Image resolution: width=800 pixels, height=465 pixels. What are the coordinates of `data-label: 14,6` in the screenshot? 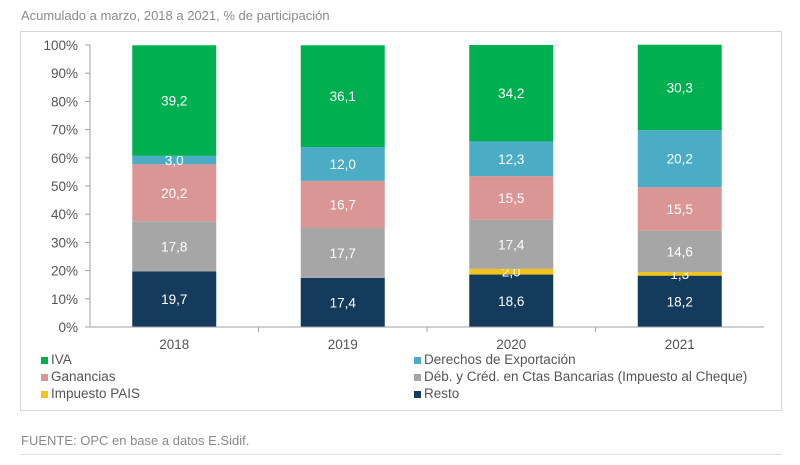 It's located at (680, 251).